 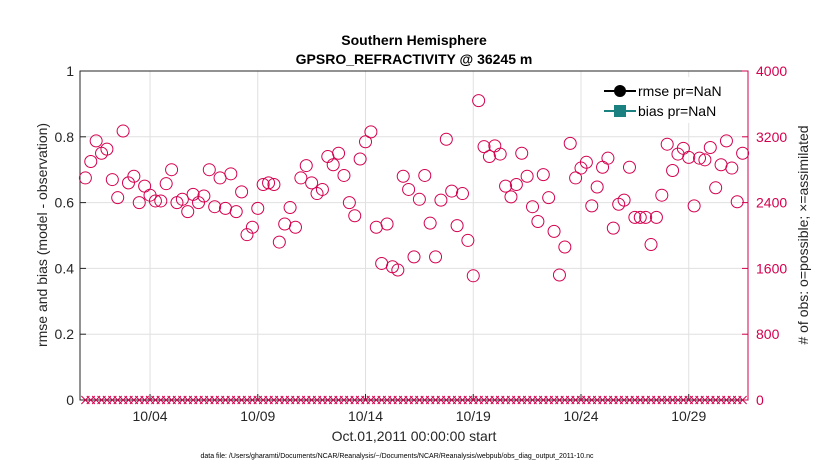 What do you see at coordinates (70, 235) in the screenshot?
I see `left-axis-ticks: 0 0.2 0.4 0.6 0.8 1` at bounding box center [70, 235].